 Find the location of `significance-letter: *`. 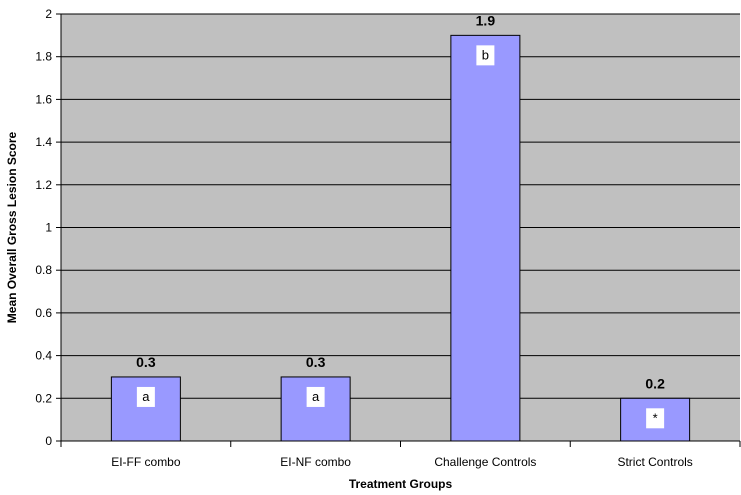

significance-letter: * is located at coordinates (655, 417).